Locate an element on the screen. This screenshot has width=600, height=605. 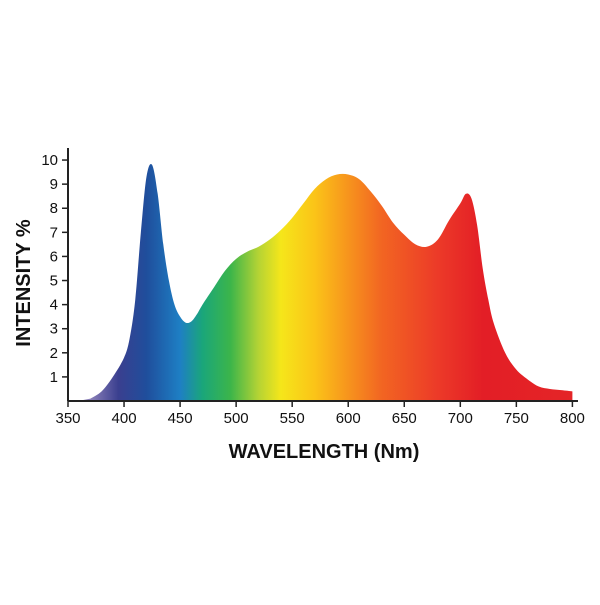
y-tick-label: 1 is located at coordinates (54, 377).